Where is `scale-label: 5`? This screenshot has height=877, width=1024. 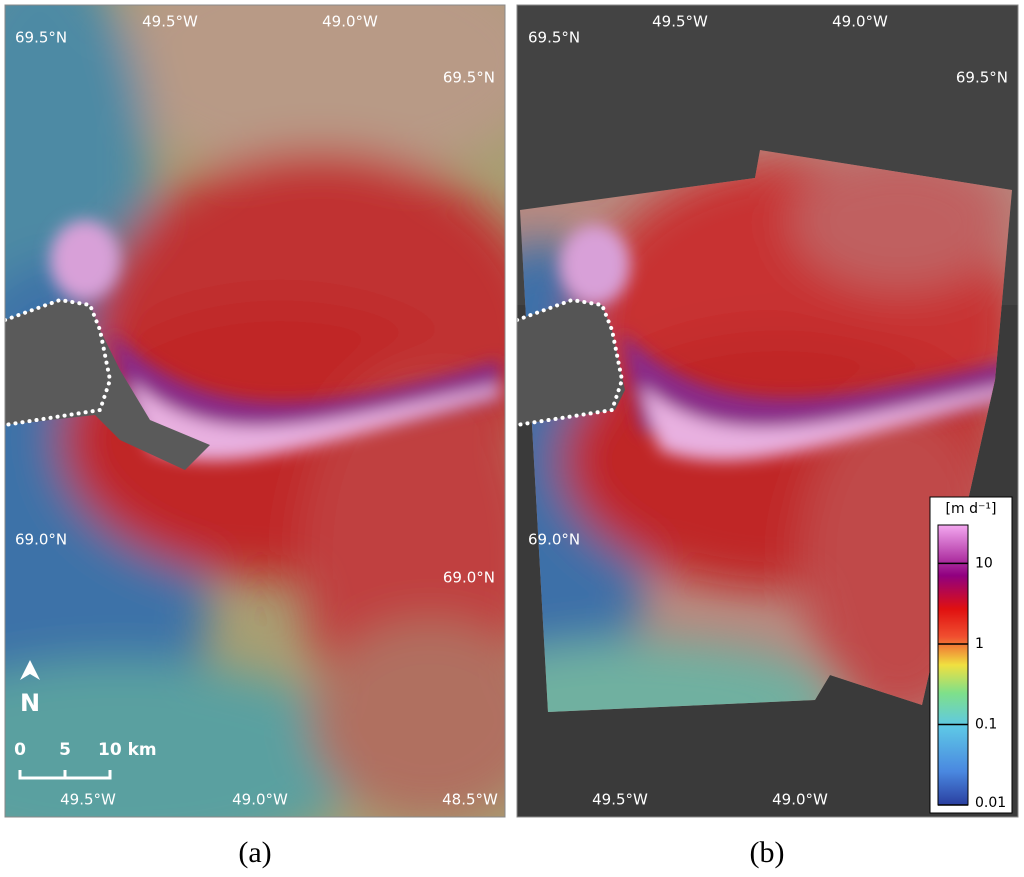
scale-label: 5 is located at coordinates (65, 750).